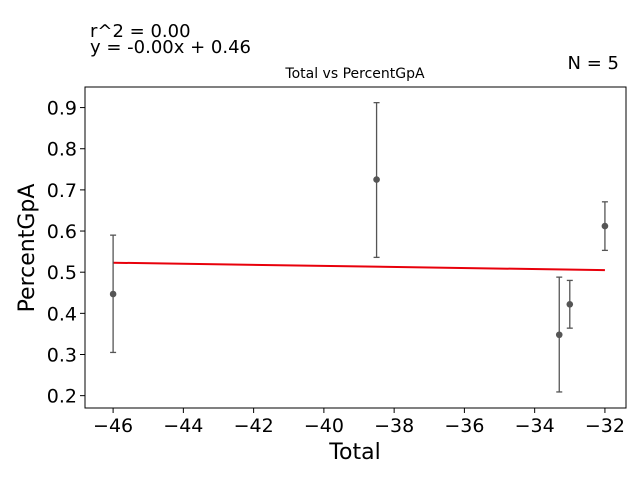  Describe the element at coordinates (354, 452) in the screenshot. I see `x-axis-label: Total` at that location.